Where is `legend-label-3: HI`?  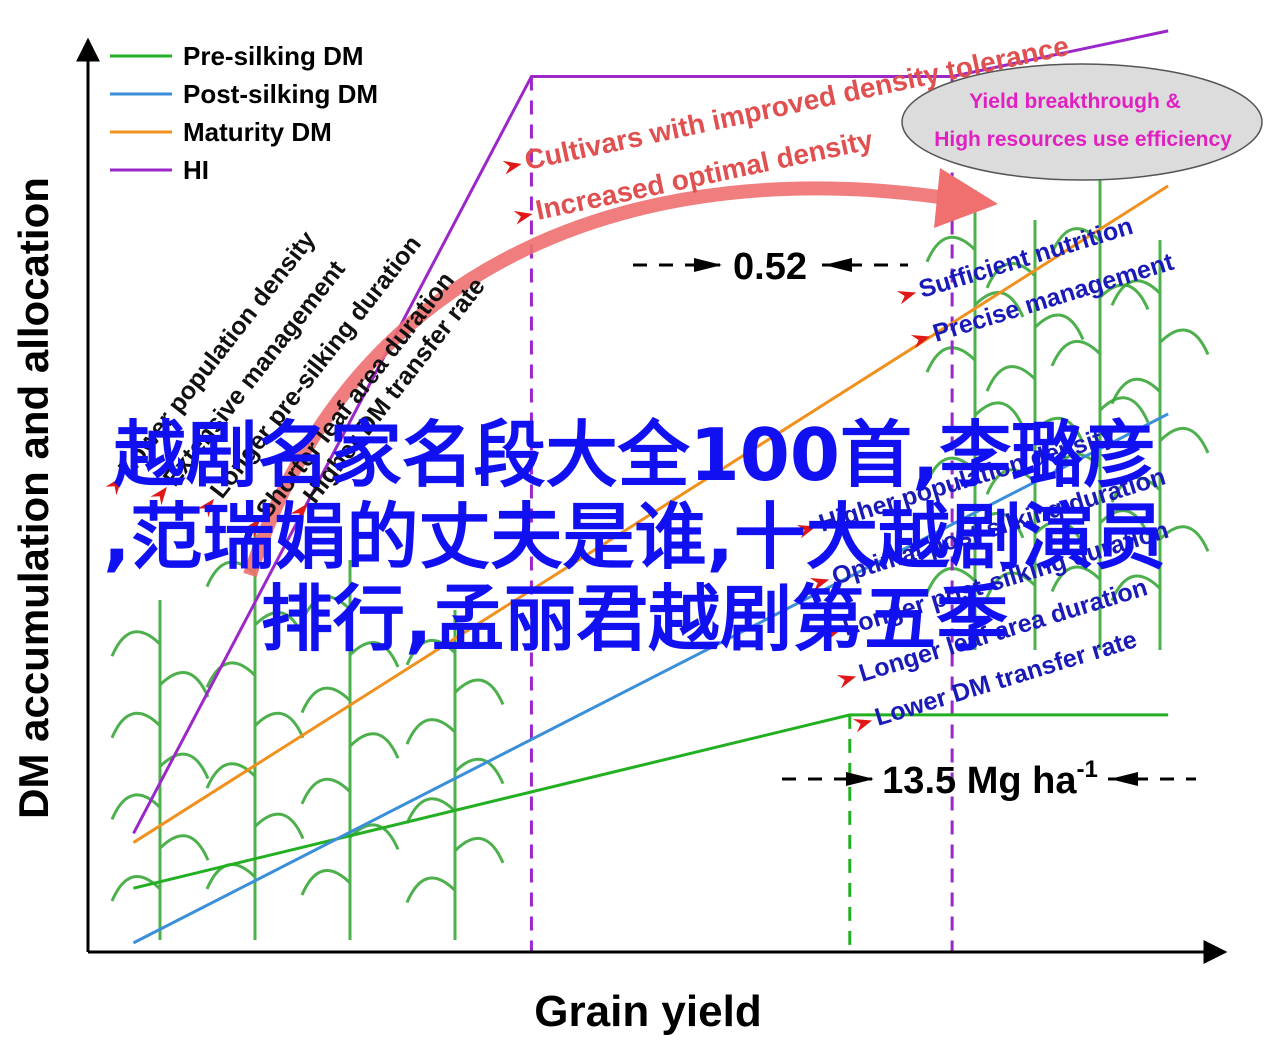 legend-label-3: HI is located at coordinates (196, 170).